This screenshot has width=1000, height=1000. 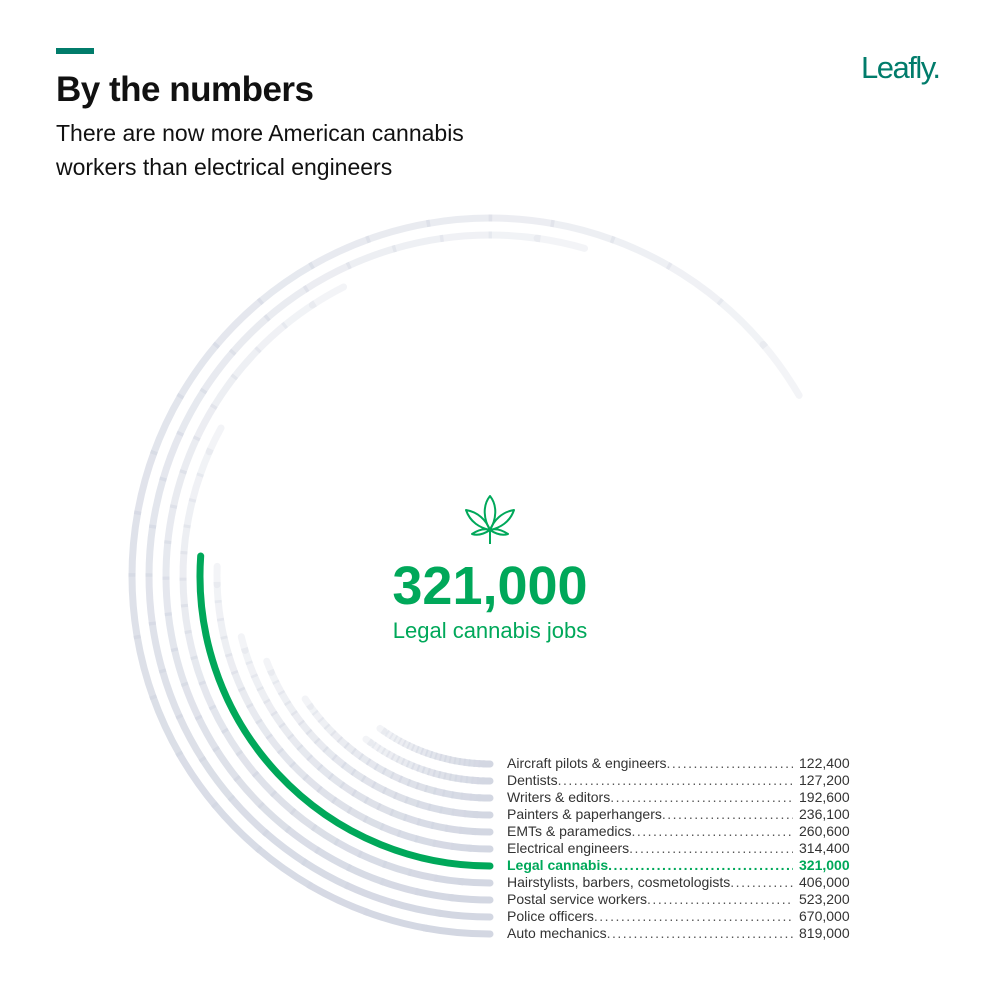 What do you see at coordinates (824, 933) in the screenshot?
I see `legend-value: 819,000` at bounding box center [824, 933].